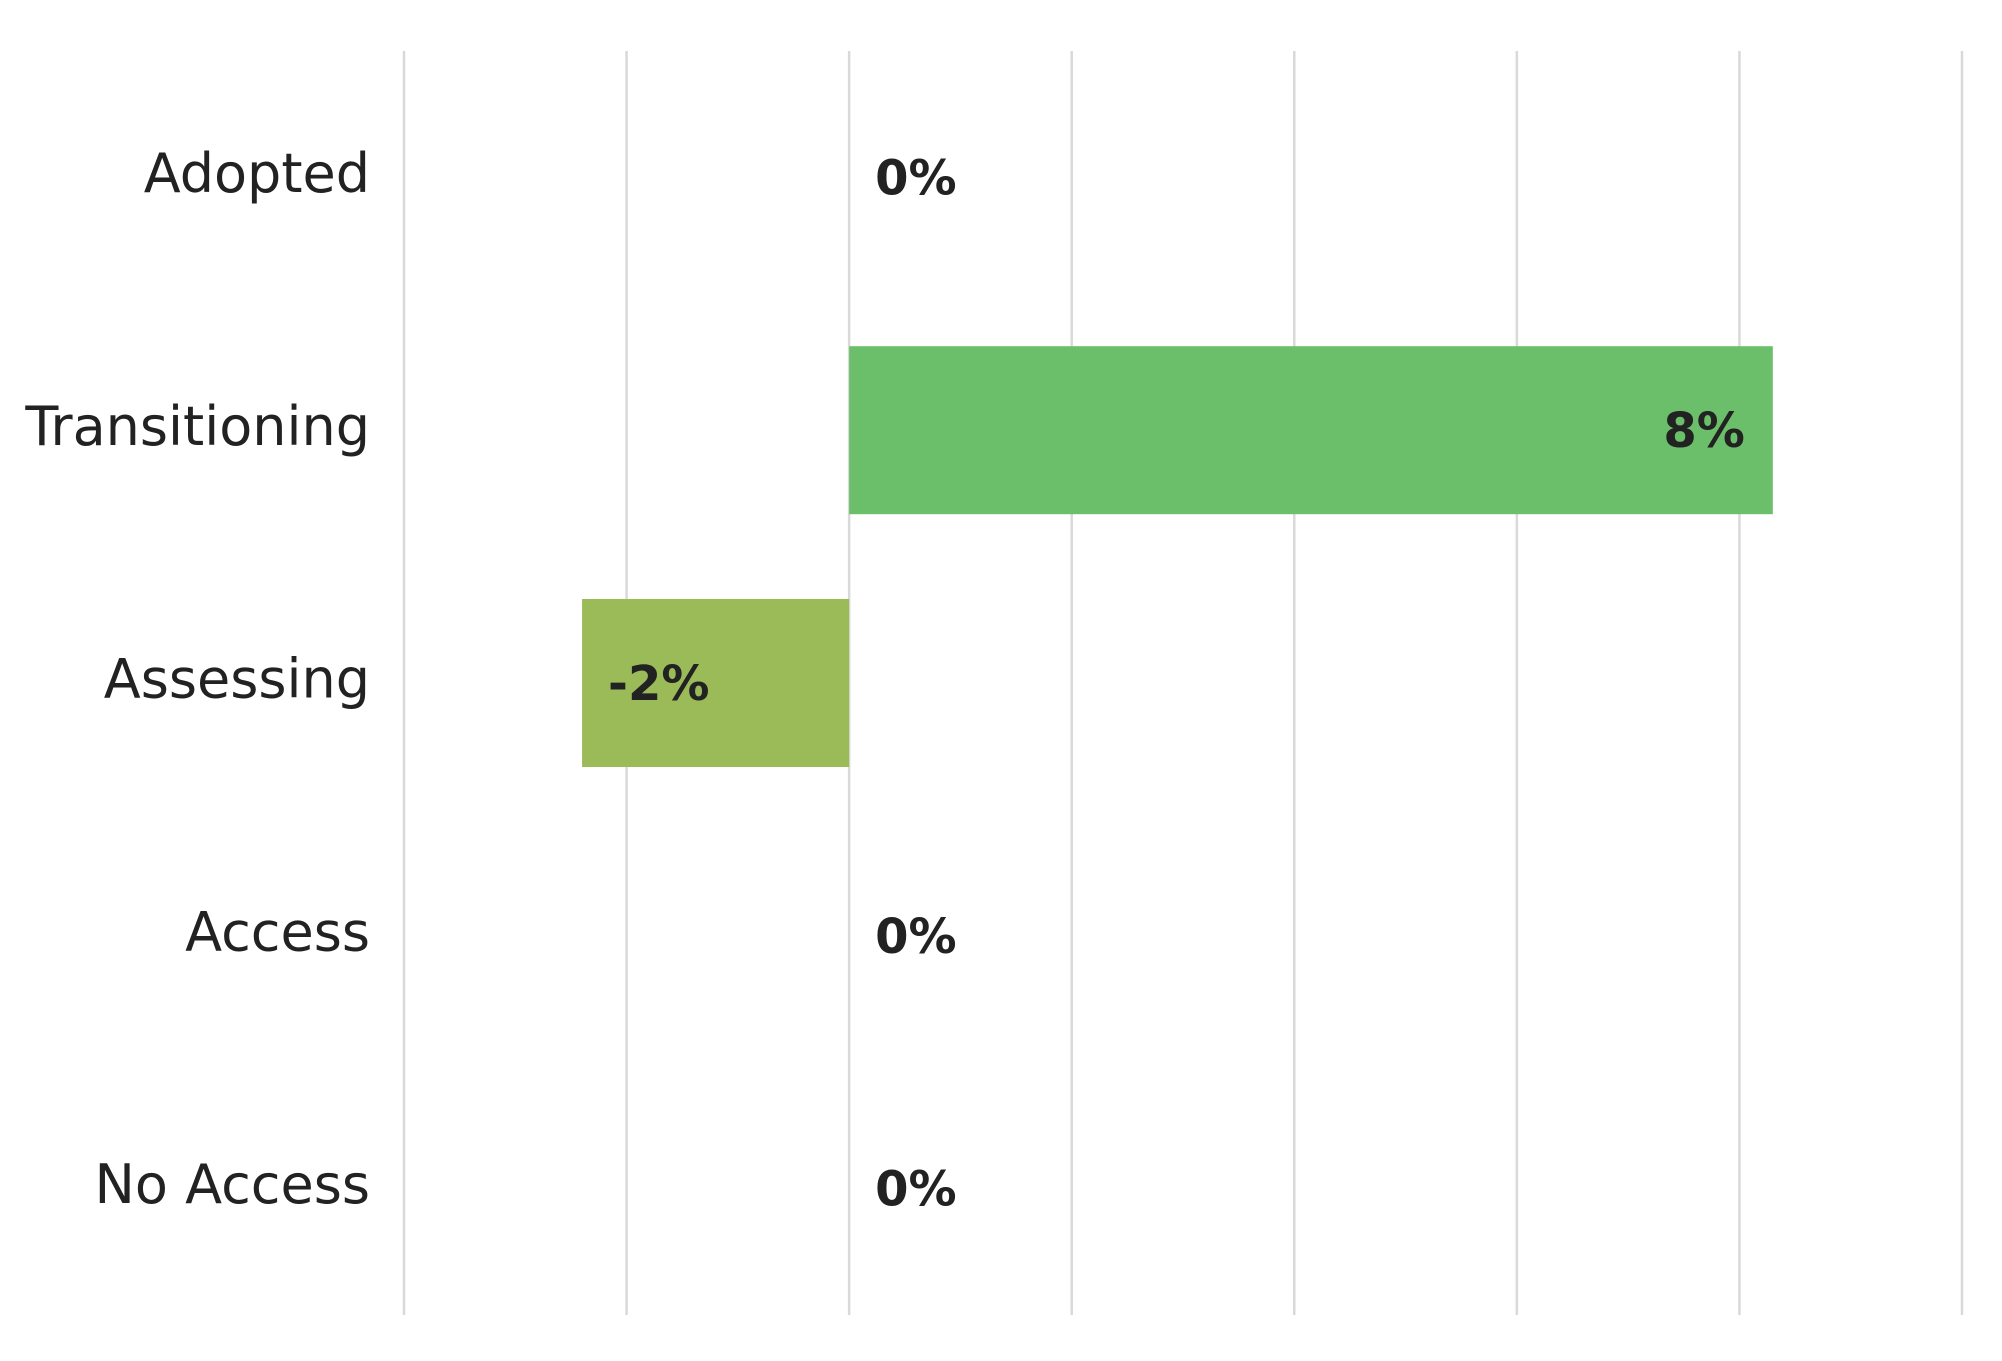 The width and height of the screenshot is (2002, 1361). What do you see at coordinates (232, 1184) in the screenshot?
I see `y-tick-label: No Access` at bounding box center [232, 1184].